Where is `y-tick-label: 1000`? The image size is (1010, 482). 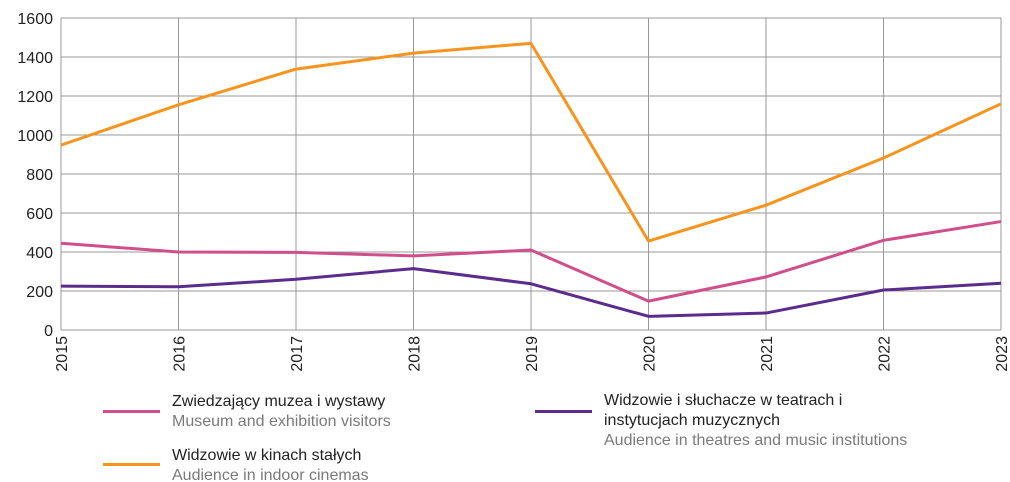 y-tick-label: 1000 is located at coordinates (35, 136).